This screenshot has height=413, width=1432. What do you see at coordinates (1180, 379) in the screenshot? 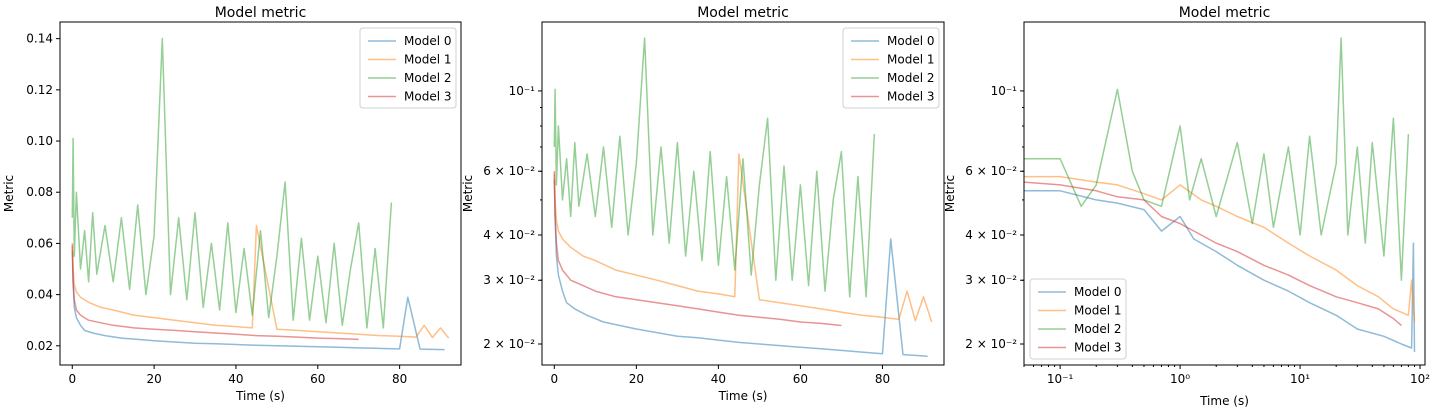
I see `x-tick-label: 10⁰` at bounding box center [1180, 379].